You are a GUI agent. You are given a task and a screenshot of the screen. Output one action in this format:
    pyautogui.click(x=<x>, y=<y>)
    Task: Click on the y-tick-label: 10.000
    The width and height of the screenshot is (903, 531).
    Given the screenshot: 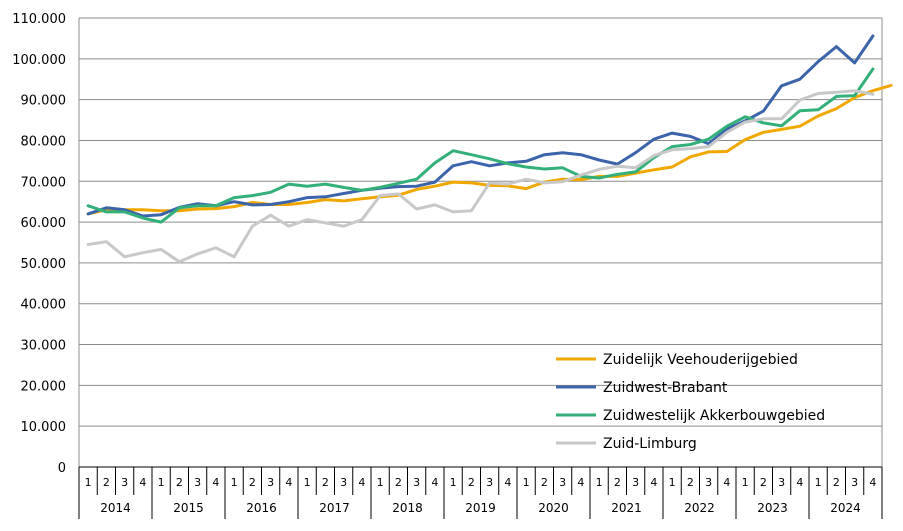 What is the action you would take?
    pyautogui.click(x=44, y=427)
    